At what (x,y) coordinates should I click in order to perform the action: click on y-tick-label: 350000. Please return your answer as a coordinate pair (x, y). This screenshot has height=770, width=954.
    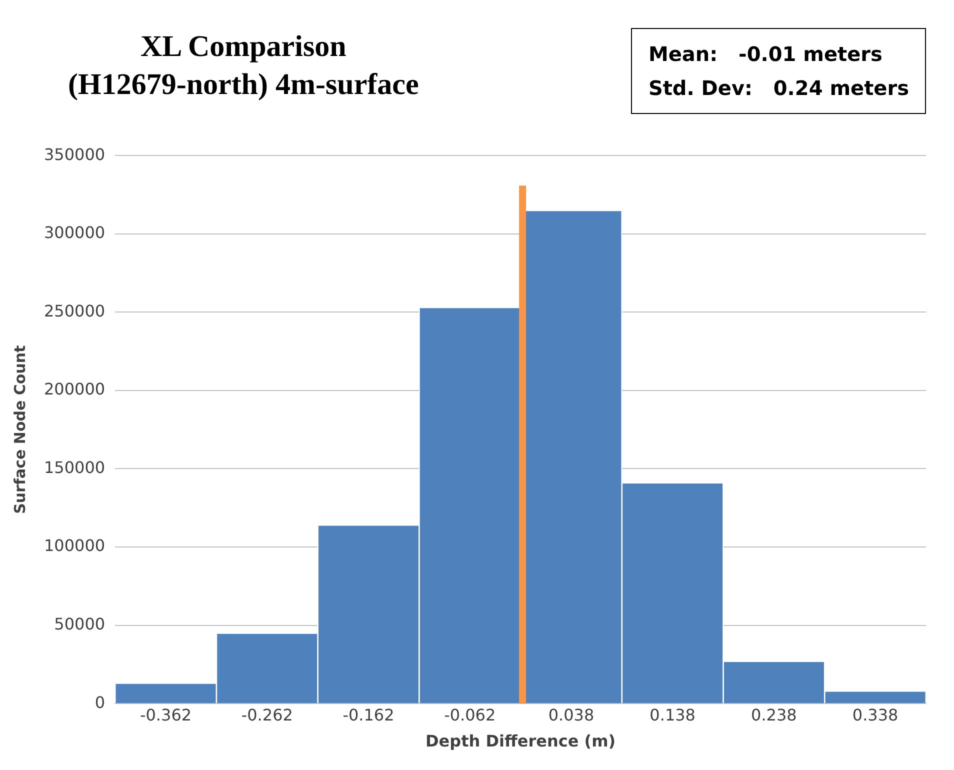
    Looking at the image, I should click on (75, 154).